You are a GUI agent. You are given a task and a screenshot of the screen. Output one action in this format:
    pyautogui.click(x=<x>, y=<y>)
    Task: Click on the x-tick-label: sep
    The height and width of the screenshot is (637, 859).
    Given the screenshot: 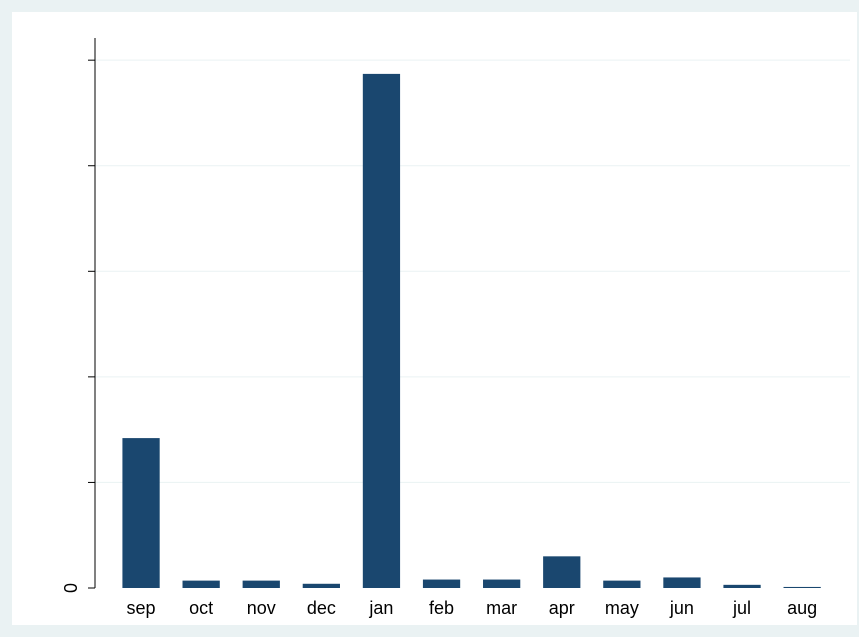 What is the action you would take?
    pyautogui.click(x=141, y=608)
    